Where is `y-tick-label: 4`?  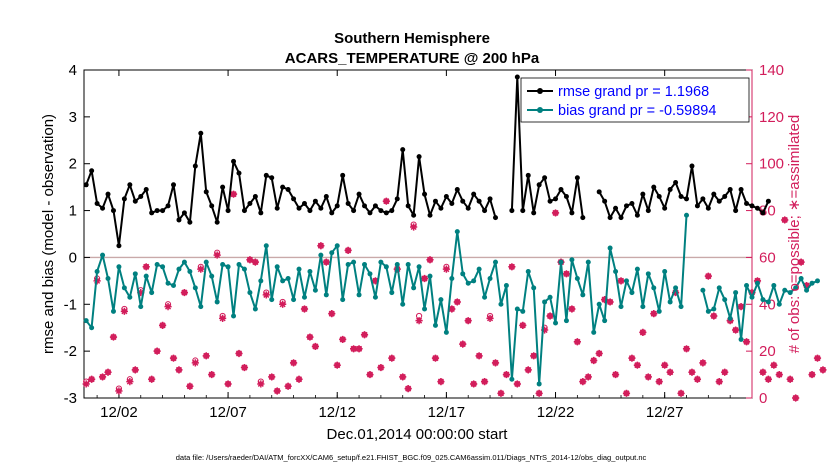
y-tick-label: 4 is located at coordinates (73, 70).